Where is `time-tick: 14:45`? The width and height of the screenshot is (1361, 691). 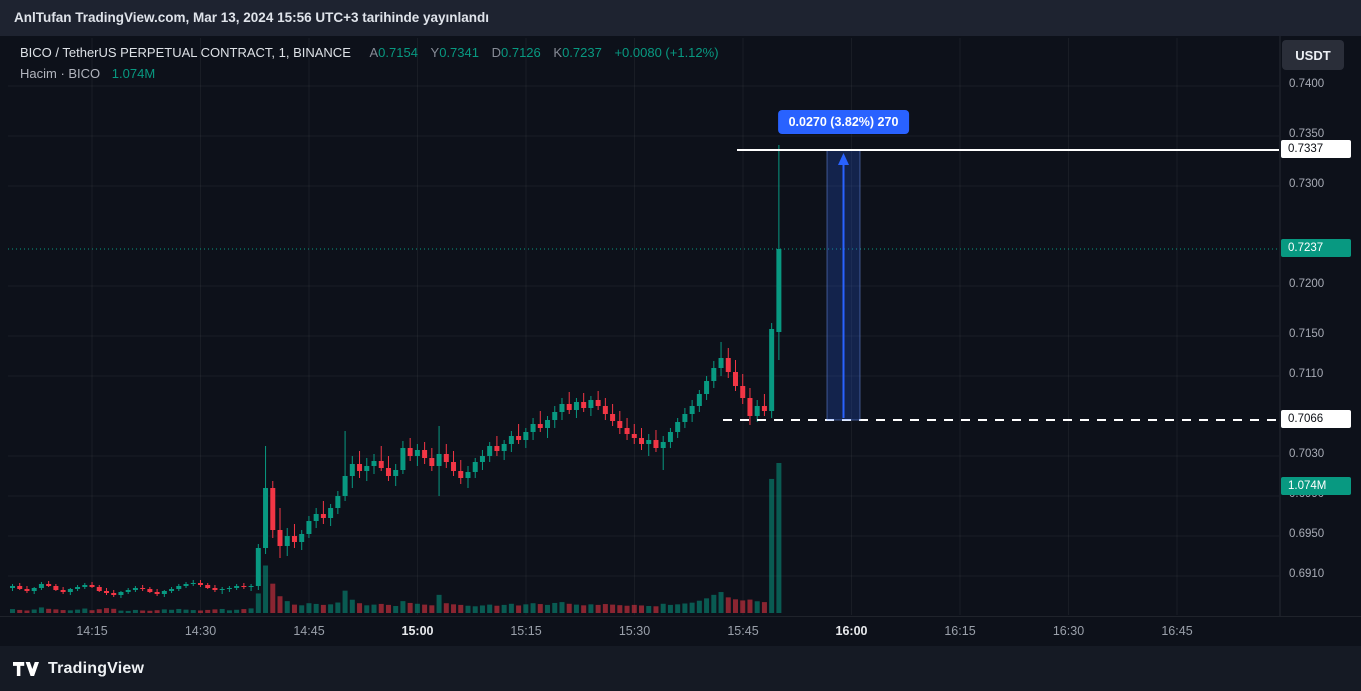 time-tick: 14:45 is located at coordinates (309, 631).